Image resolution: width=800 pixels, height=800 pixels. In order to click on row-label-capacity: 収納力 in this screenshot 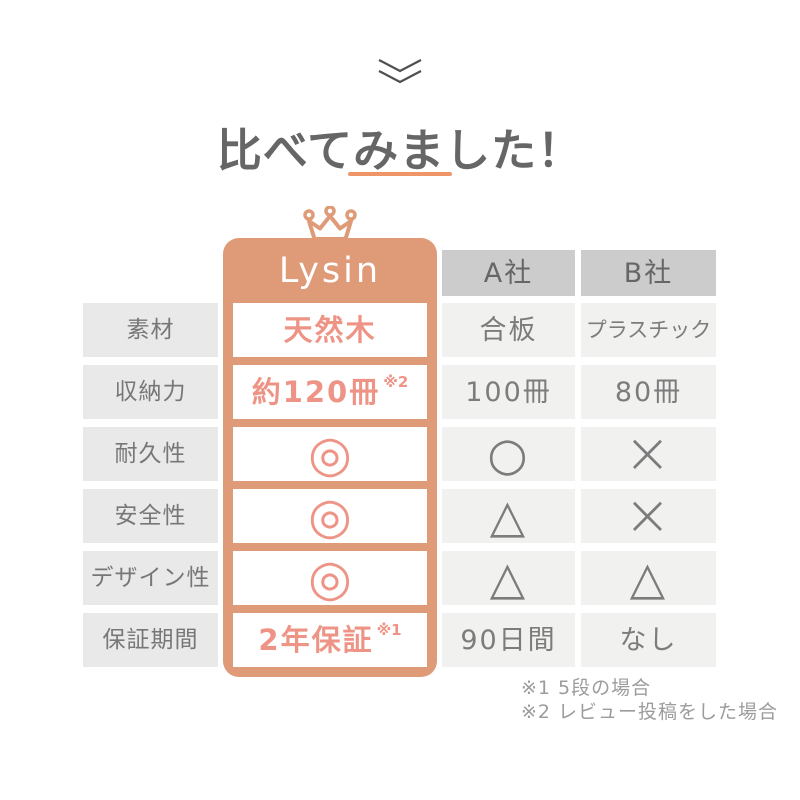, I will do `click(150, 392)`.